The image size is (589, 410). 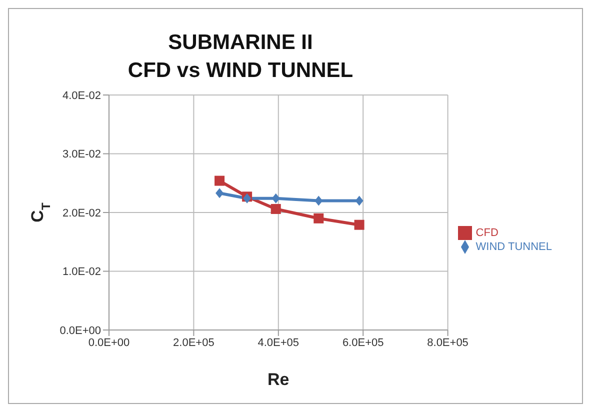 I want to click on x-tick-label: 8.0E+05, so click(x=447, y=342).